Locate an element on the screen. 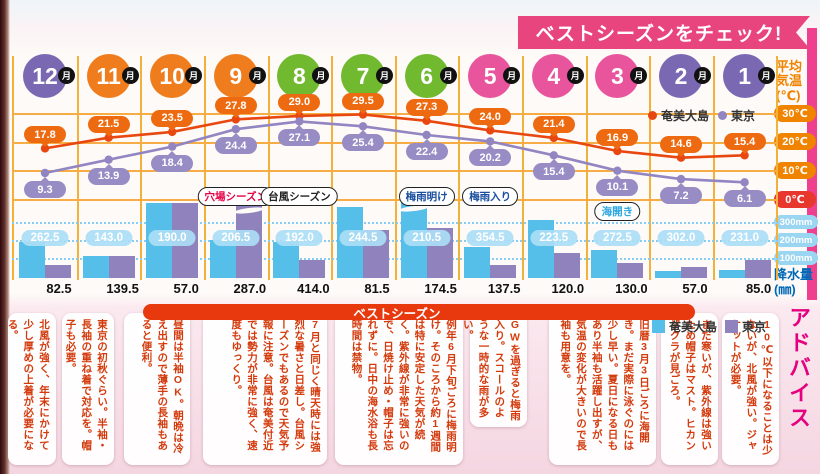 The width and height of the screenshot is (820, 474). precip-value-tokyo: 85.0 is located at coordinates (758, 288).